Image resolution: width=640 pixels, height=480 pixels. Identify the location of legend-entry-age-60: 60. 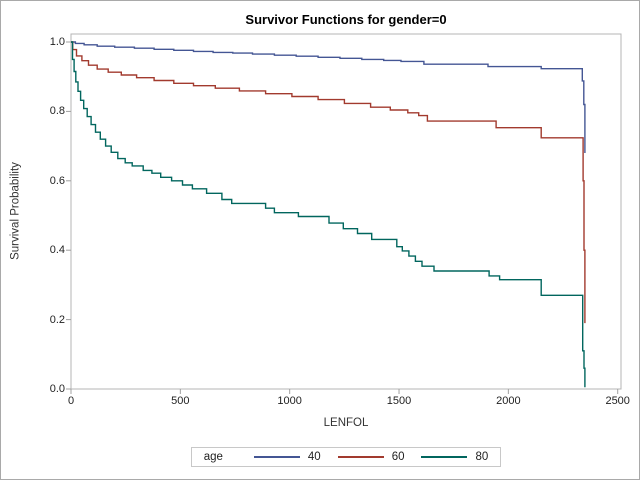
(371, 457).